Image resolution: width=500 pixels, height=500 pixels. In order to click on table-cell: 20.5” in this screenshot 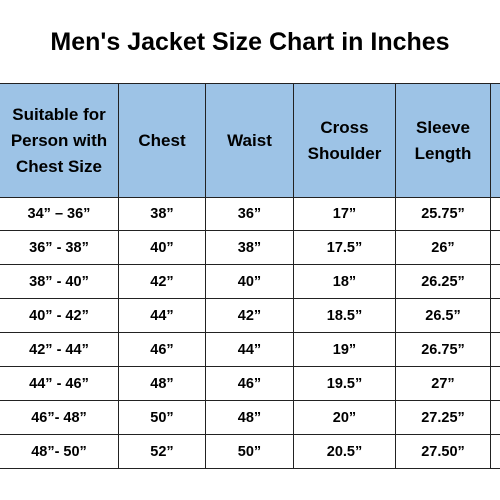, I will do `click(344, 451)`.